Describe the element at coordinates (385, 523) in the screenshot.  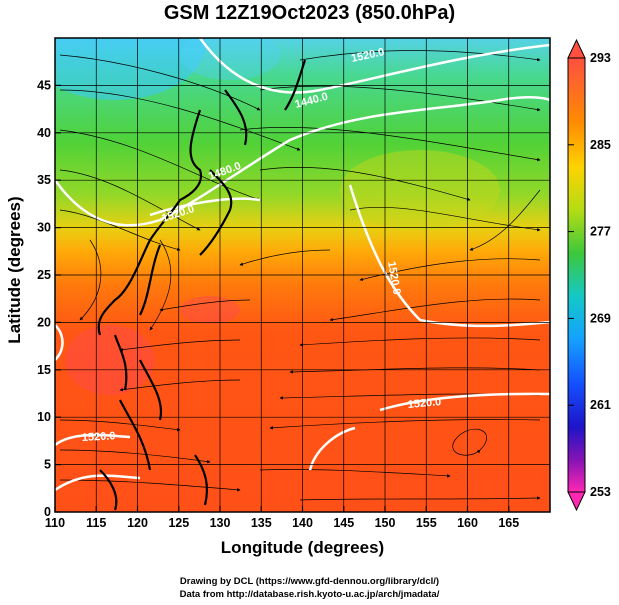
I see `x-tick-label: 150` at that location.